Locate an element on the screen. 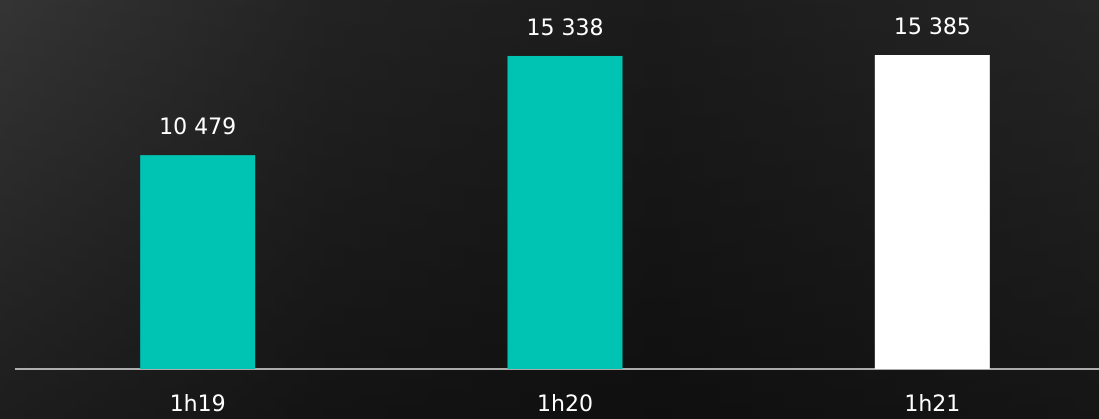  value-label: 10 479 is located at coordinates (197, 127).